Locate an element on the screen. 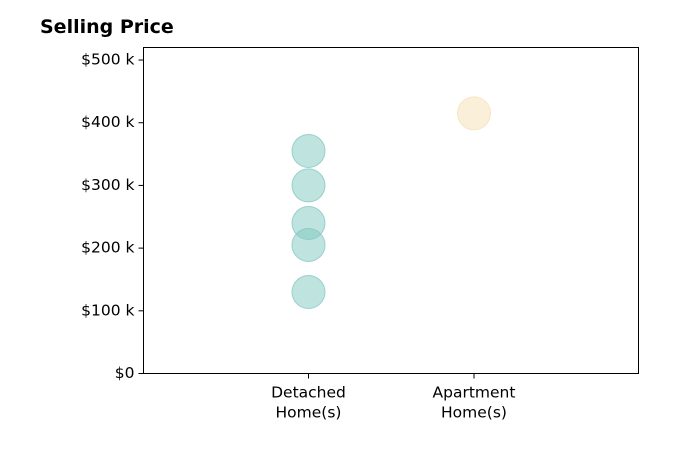 The image size is (679, 462). x-tick-label: Apartment Home(s) is located at coordinates (474, 403).